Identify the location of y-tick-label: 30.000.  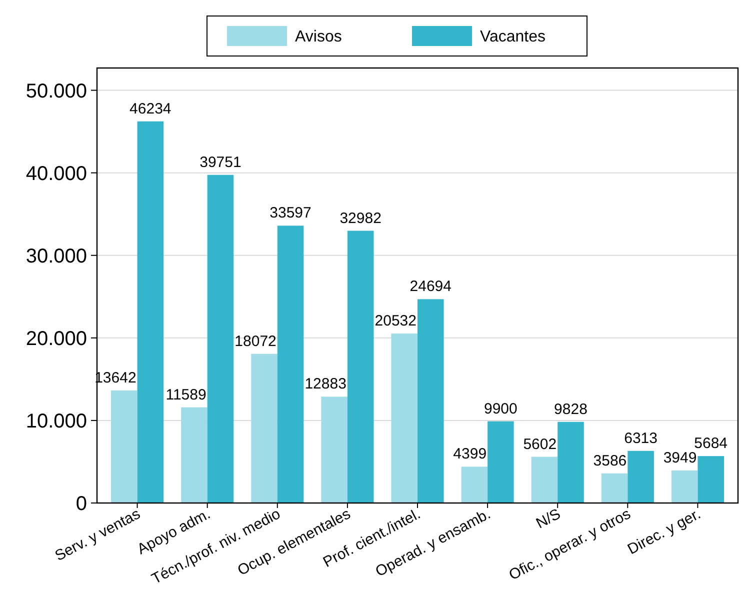
(56, 256).